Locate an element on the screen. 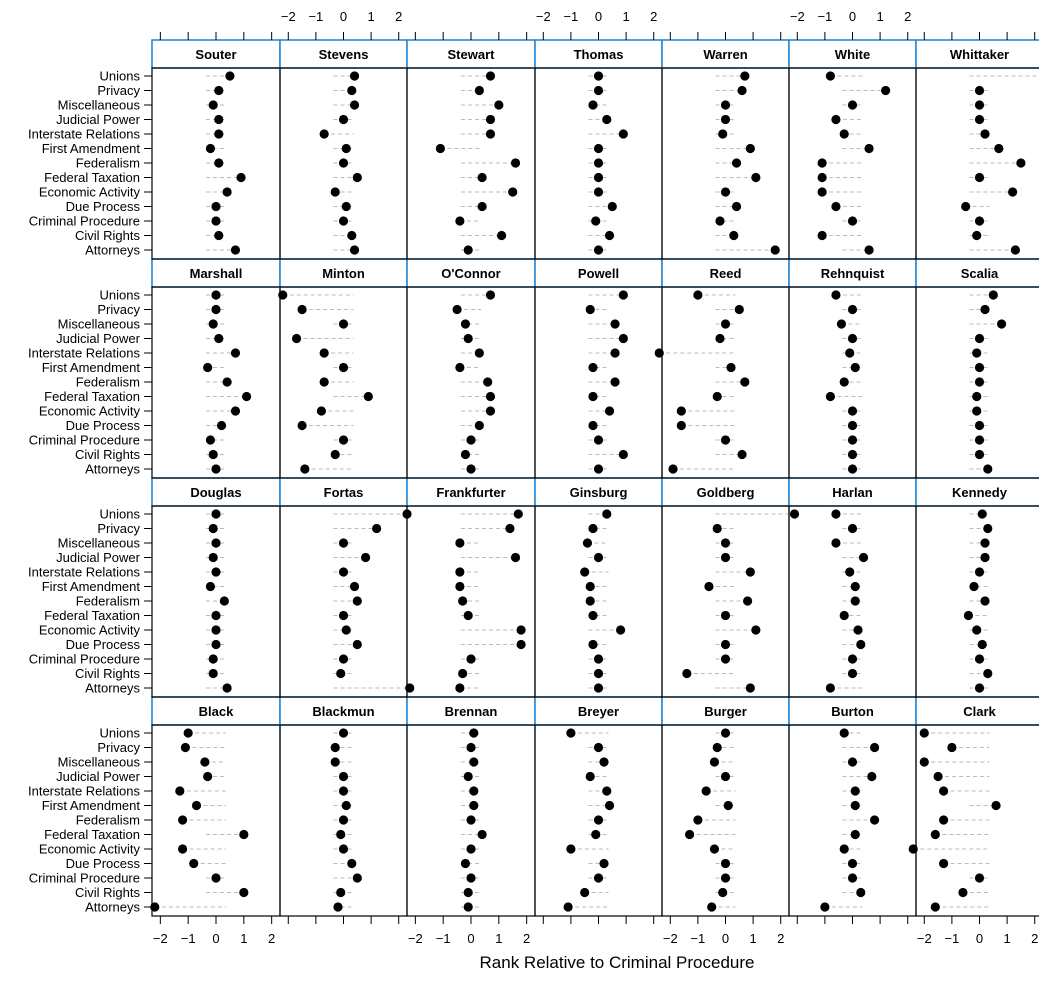 The image size is (1039, 993). x-tick-label-top: 0 is located at coordinates (598, 16).